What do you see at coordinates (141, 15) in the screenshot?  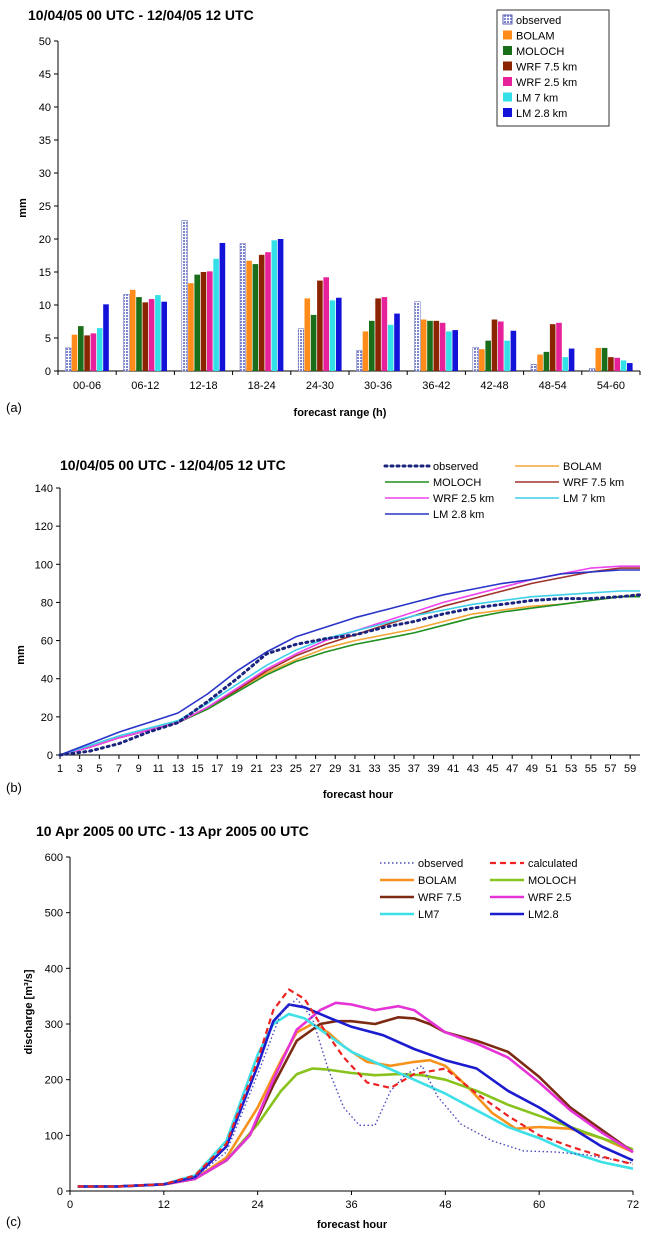 I see `chart-a-title: 10/04/05 00 UTC - 12/04/05 12 UTC` at bounding box center [141, 15].